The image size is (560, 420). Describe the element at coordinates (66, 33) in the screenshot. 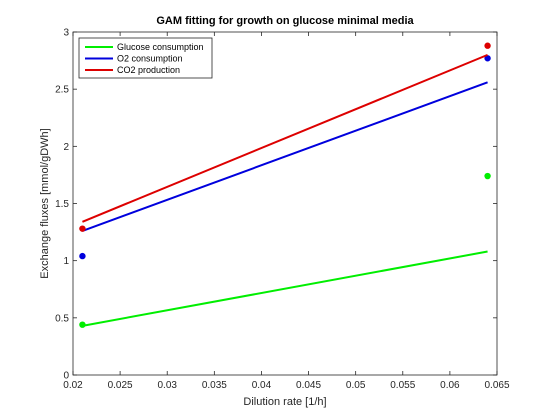

I see `y-tick-label: 3` at that location.